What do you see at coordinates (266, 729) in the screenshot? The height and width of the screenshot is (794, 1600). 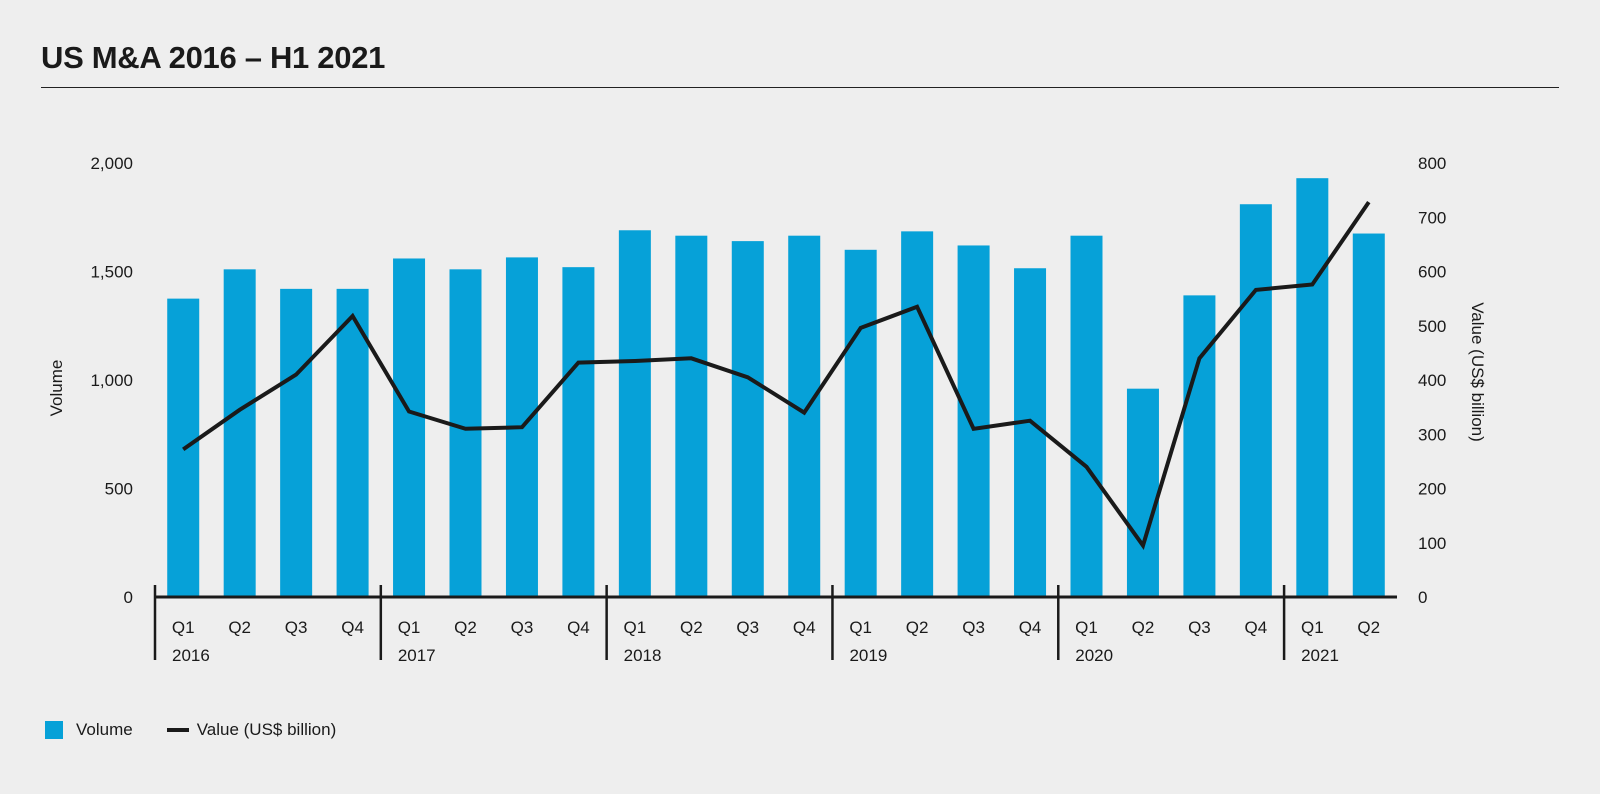 I see `legend-label-value: Value (US$ billion)` at bounding box center [266, 729].